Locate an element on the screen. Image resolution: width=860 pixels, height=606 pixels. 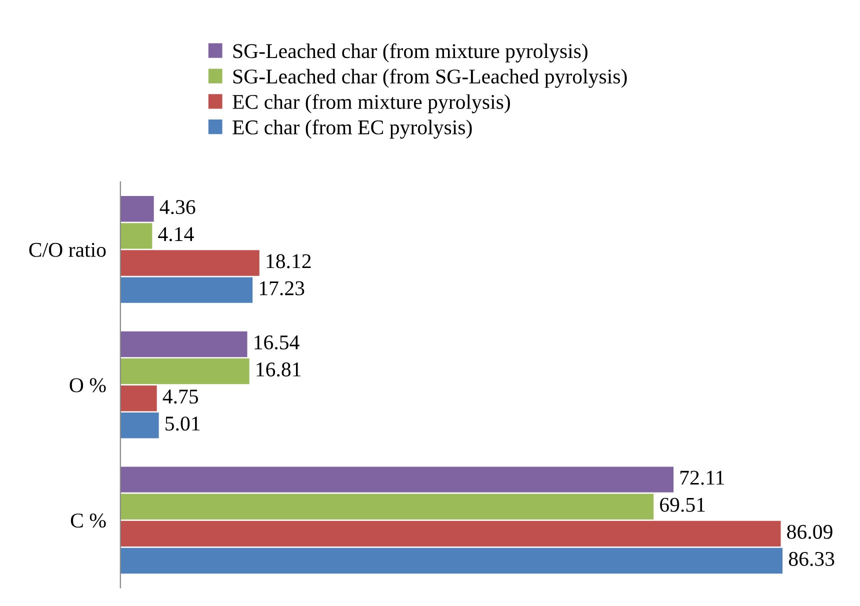
data-label: 16.81 is located at coordinates (278, 369).